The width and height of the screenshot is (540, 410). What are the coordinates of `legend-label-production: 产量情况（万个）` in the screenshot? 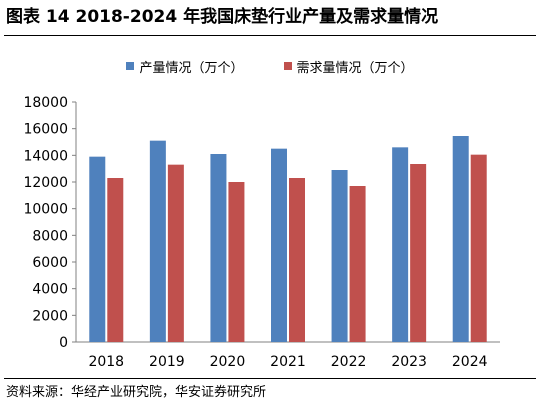 It's located at (191, 68).